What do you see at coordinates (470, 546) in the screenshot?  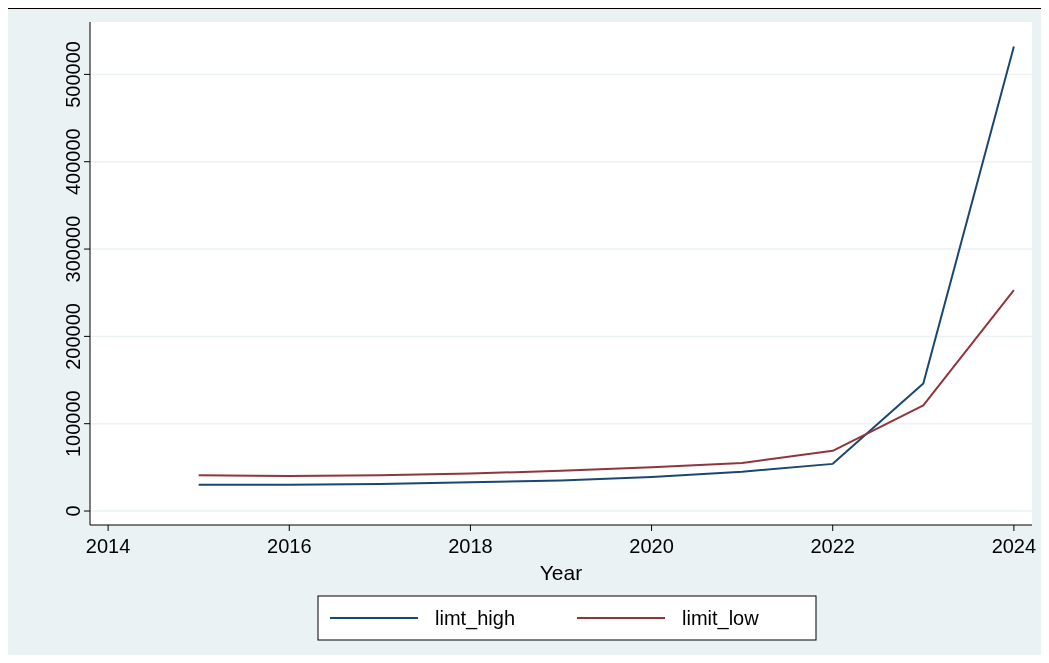 I see `x-tick-label: 2018` at bounding box center [470, 546].